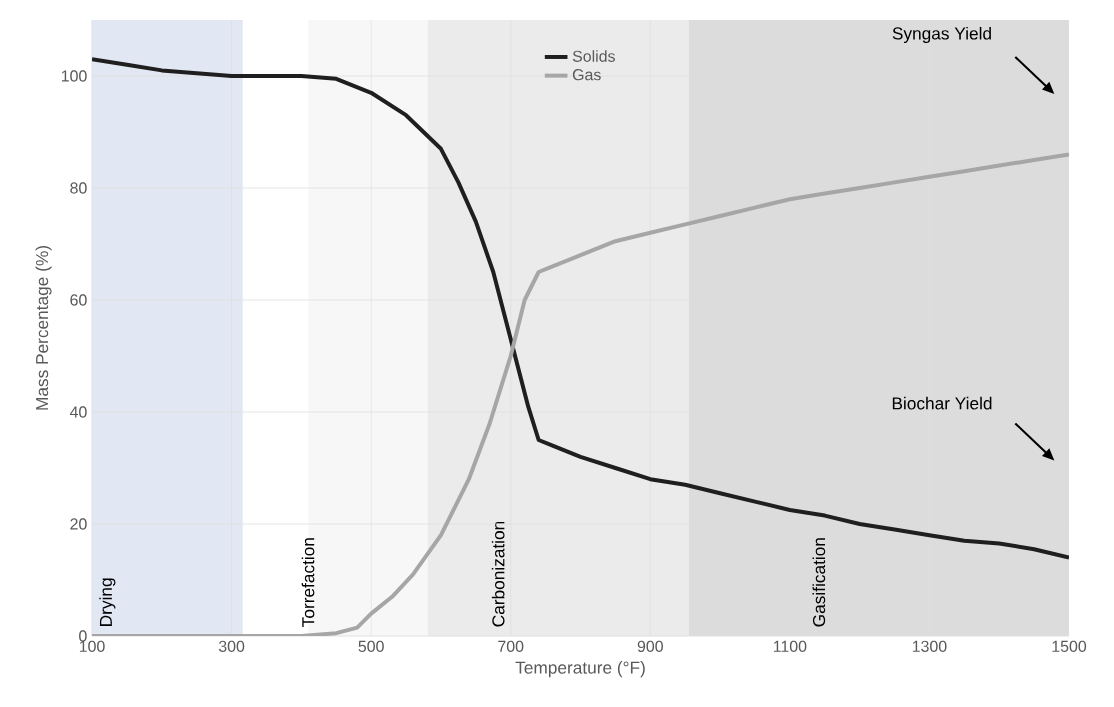  Describe the element at coordinates (107, 602) in the screenshot. I see `band-label: Drying` at that location.